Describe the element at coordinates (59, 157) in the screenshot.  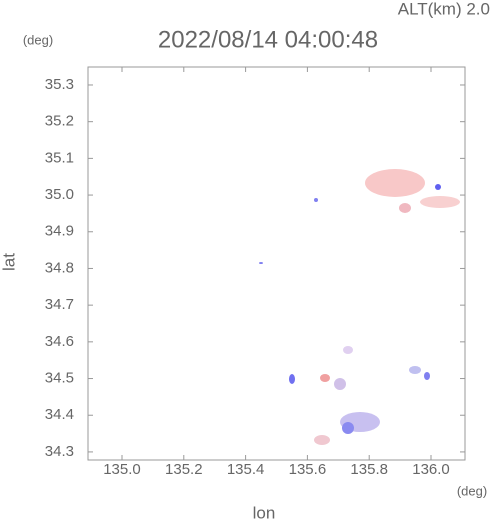
I see `y-tick-label: 35.1` at that location.